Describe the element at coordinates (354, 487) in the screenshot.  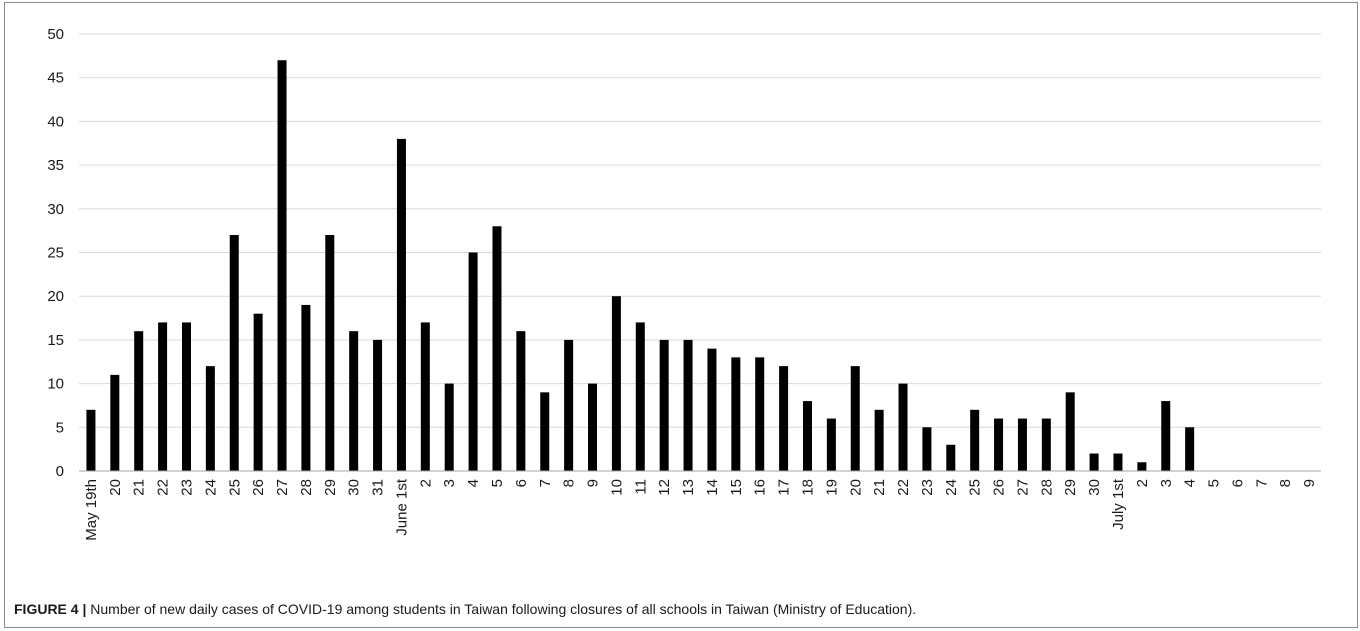
I see `x-tick-label-11: 30` at that location.